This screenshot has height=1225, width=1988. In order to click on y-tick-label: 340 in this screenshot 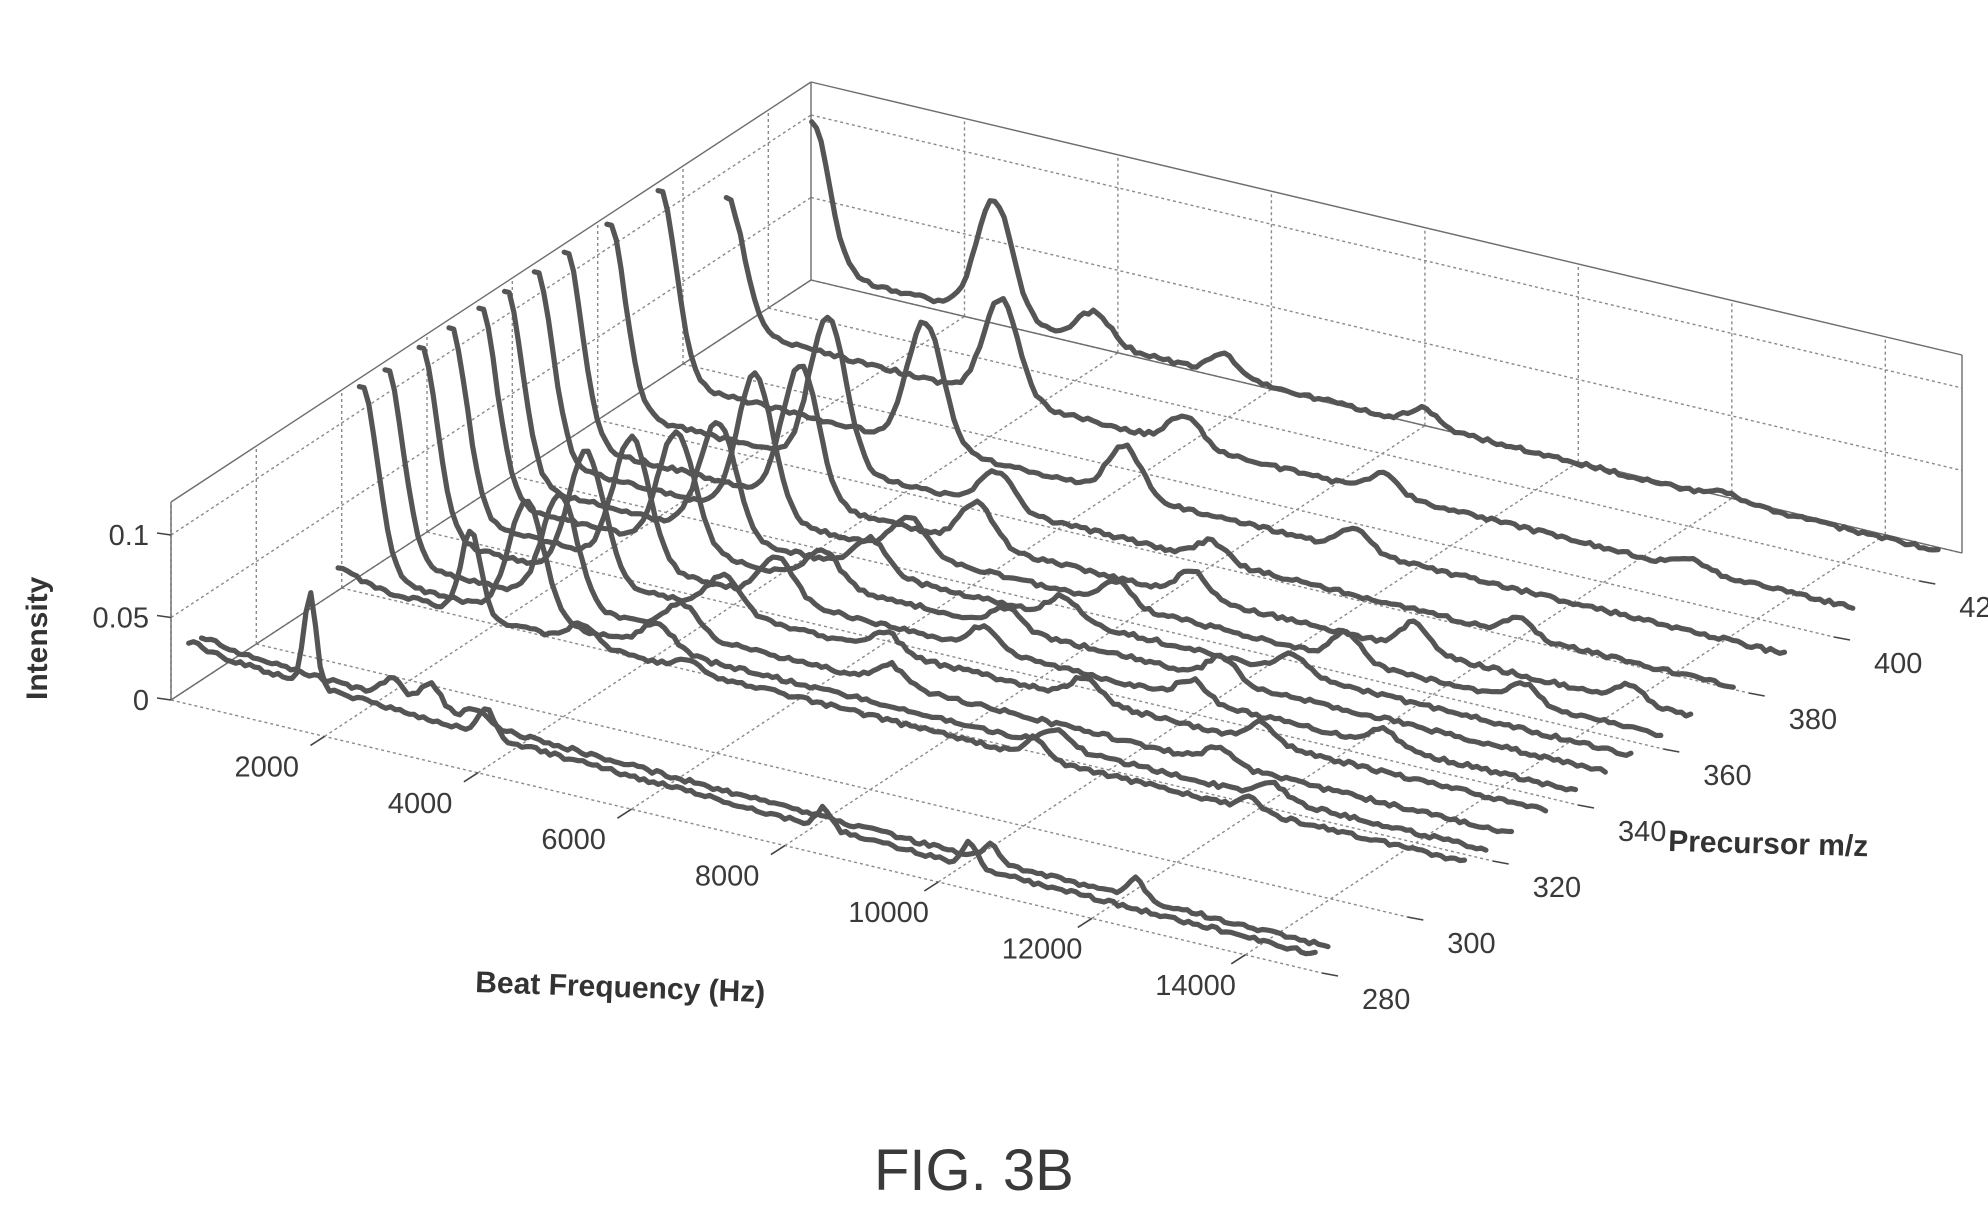, I will do `click(1642, 832)`.